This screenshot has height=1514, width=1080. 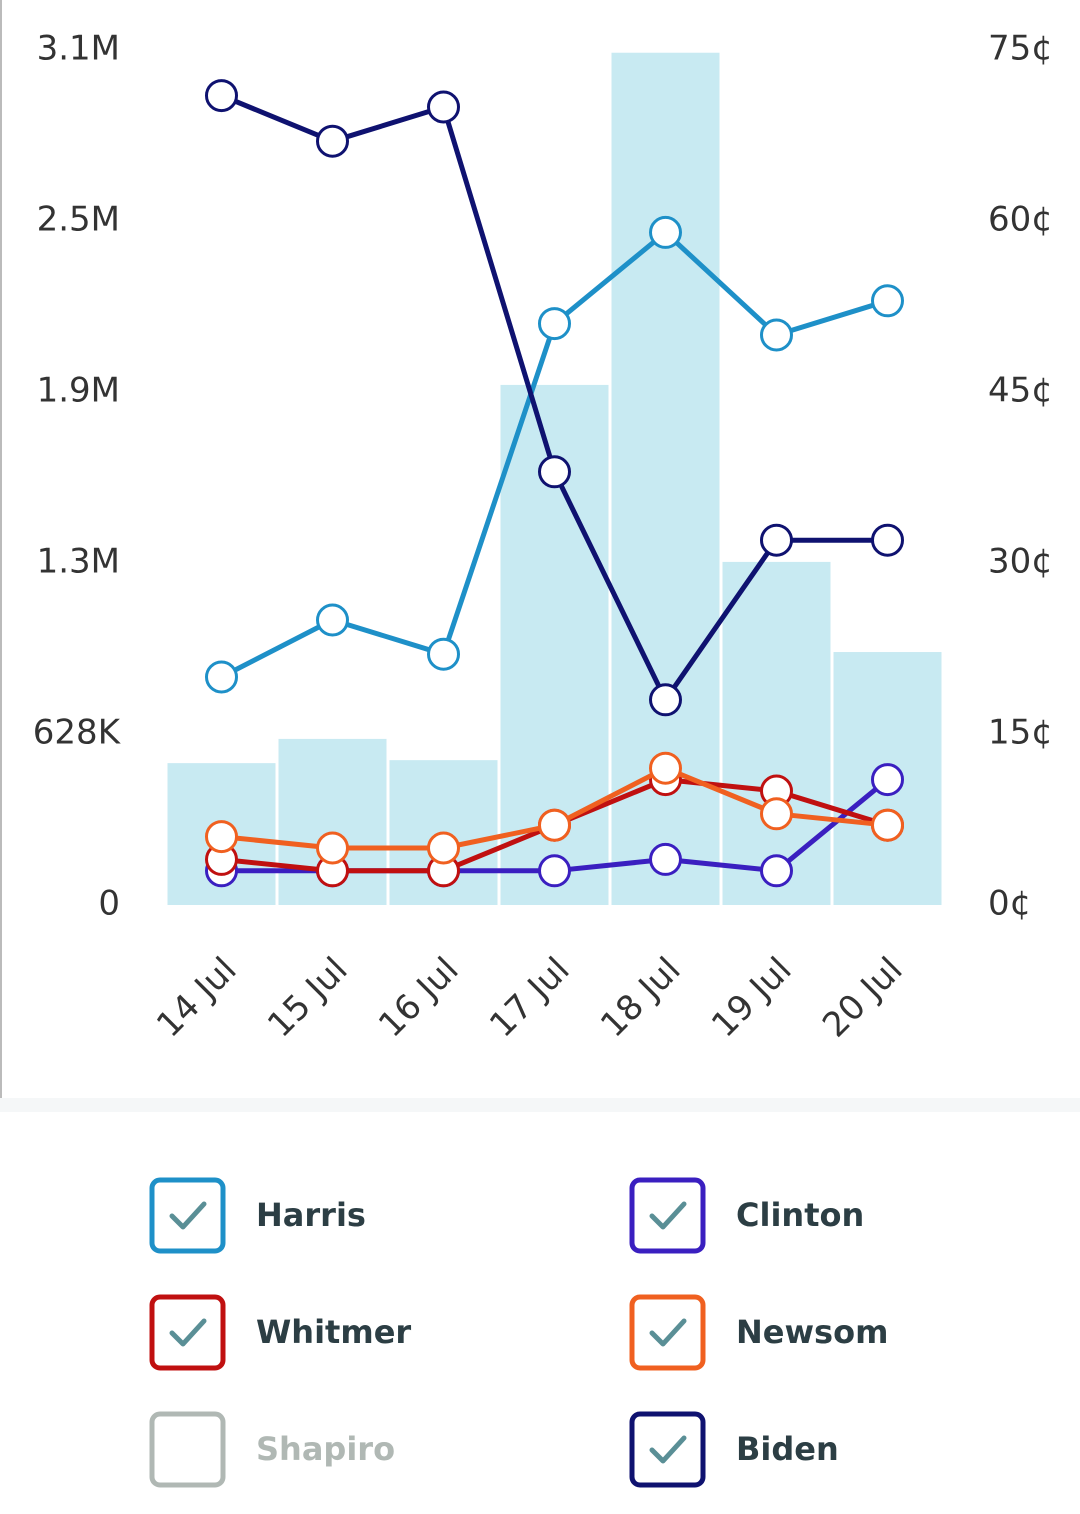 What do you see at coordinates (109, 904) in the screenshot?
I see `y-tick-label: 0` at bounding box center [109, 904].